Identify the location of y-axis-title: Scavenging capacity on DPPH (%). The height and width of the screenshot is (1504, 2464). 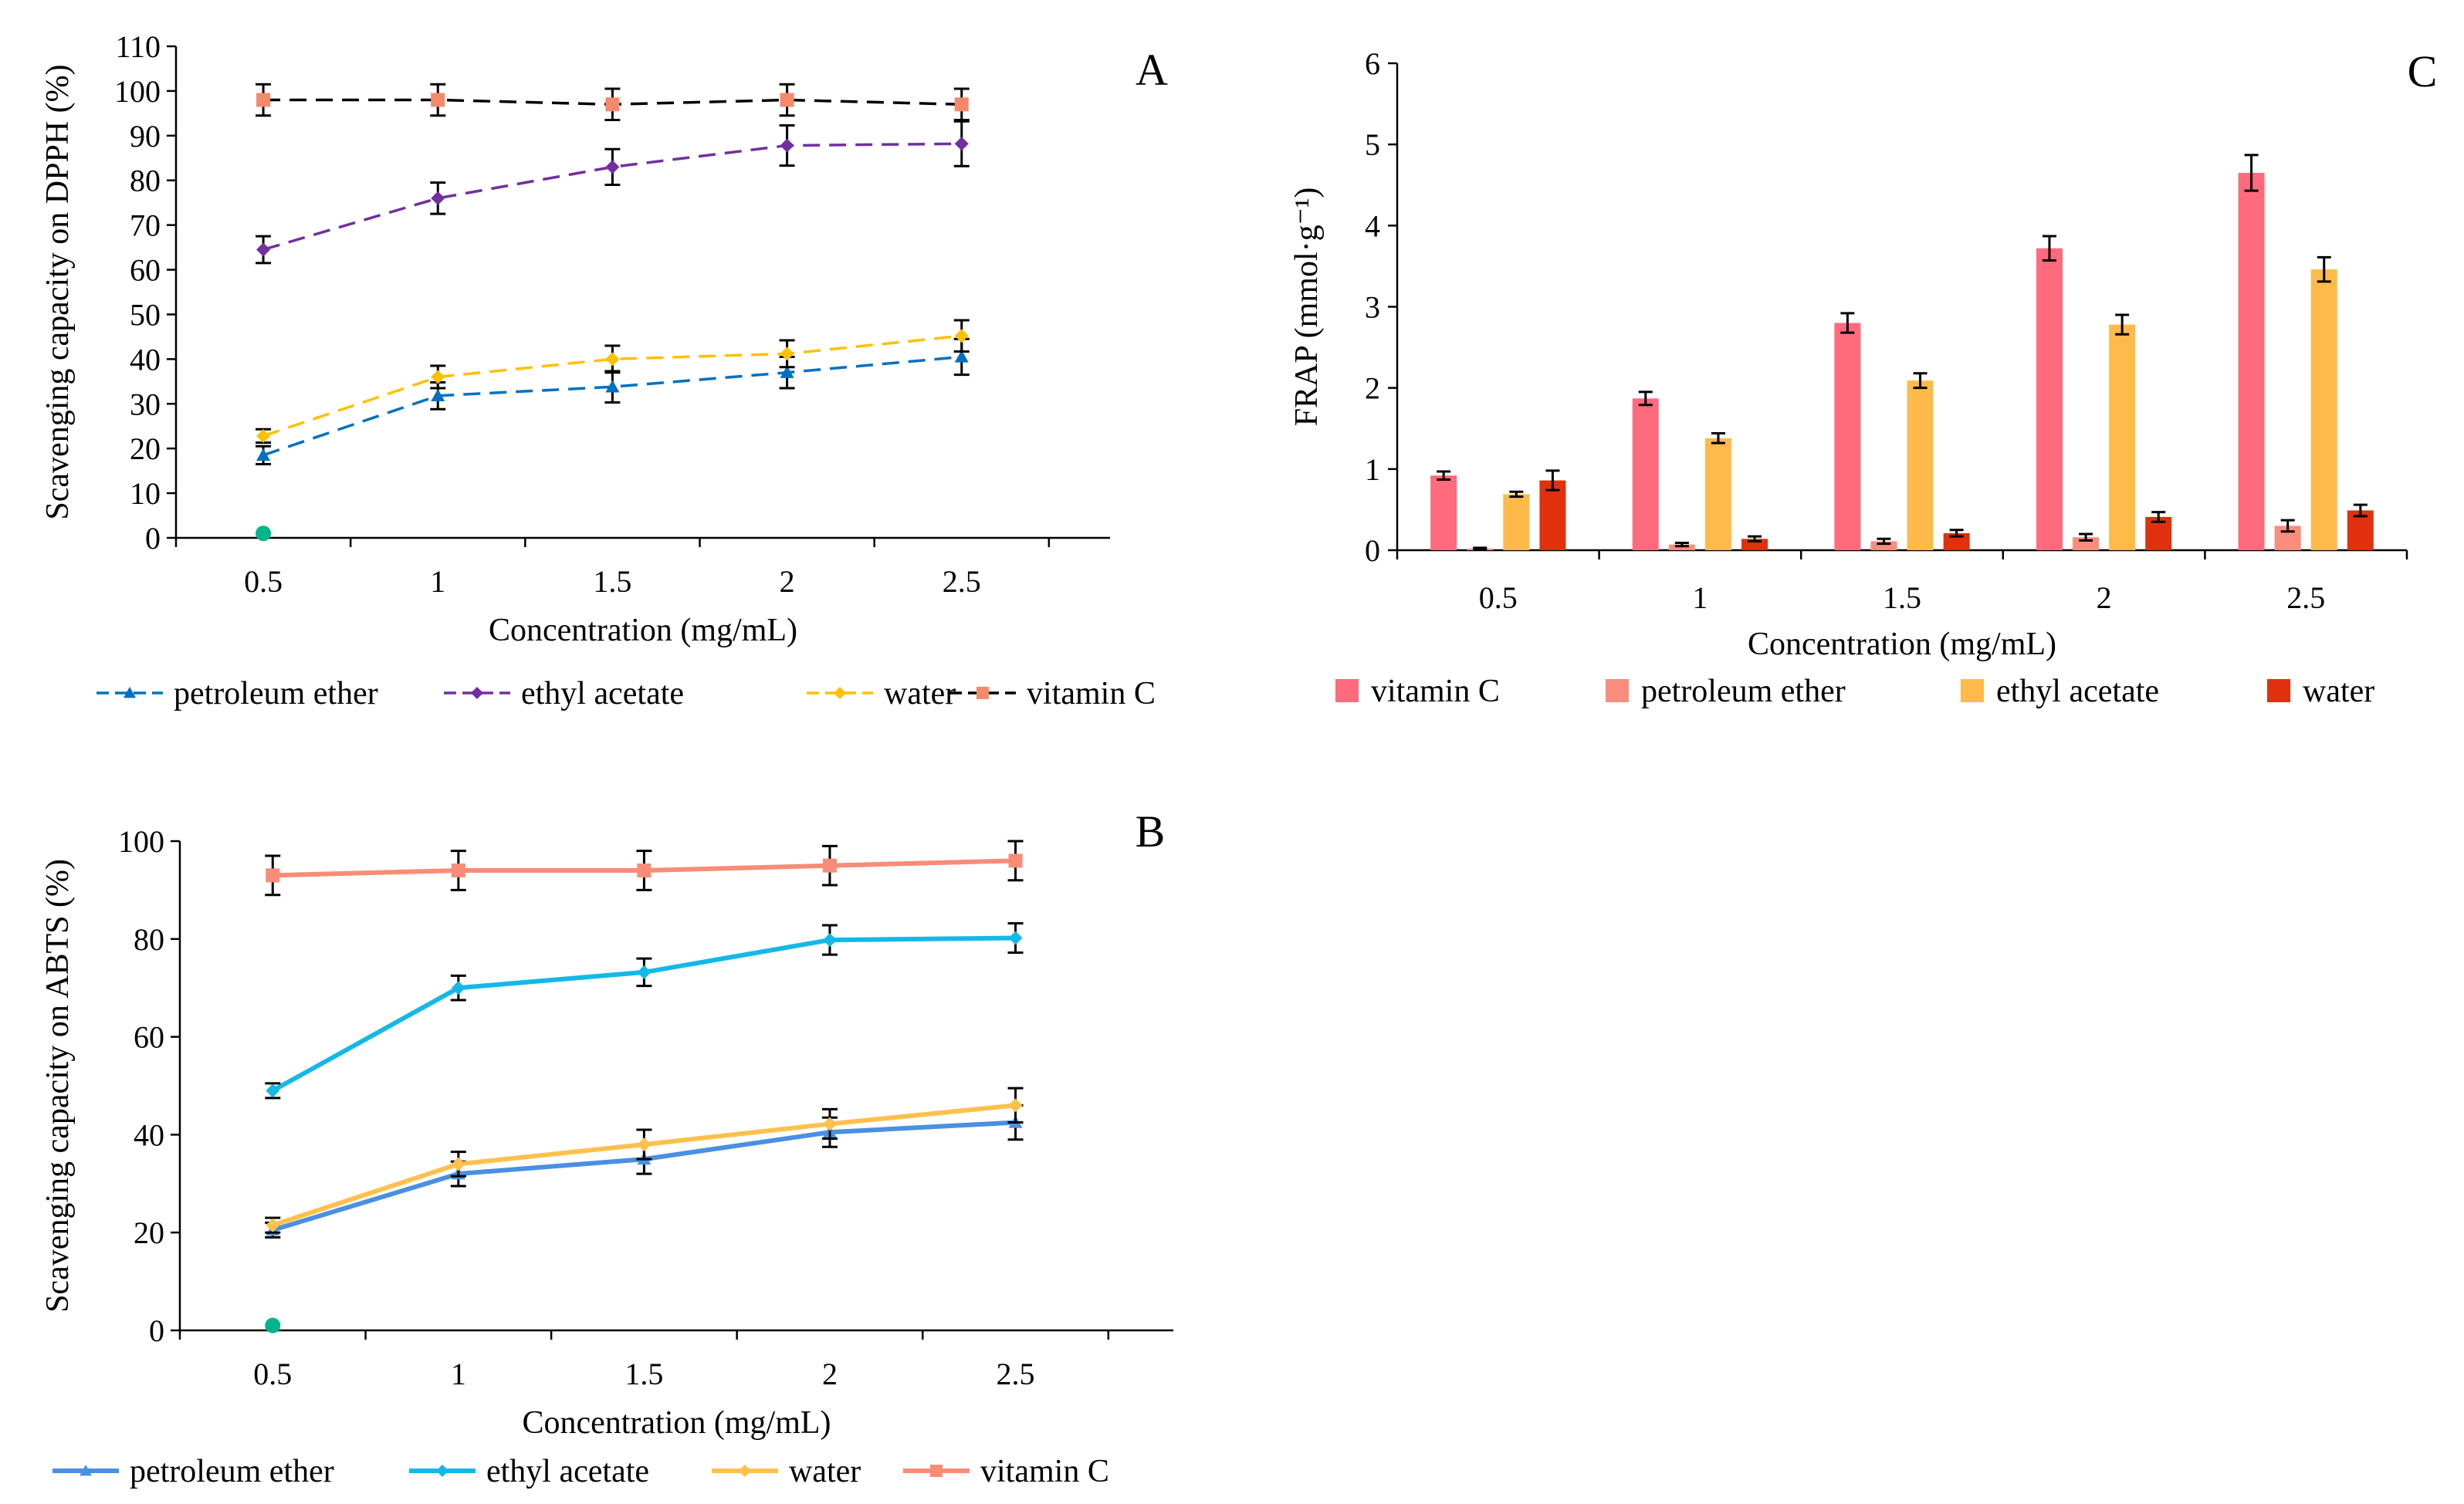
(58, 291).